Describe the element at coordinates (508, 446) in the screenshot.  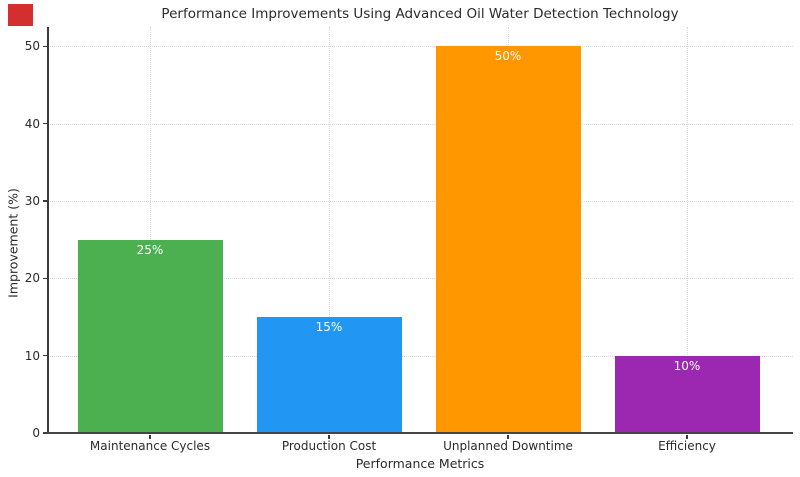
I see `x-tick-label: Unplanned Downtime` at that location.